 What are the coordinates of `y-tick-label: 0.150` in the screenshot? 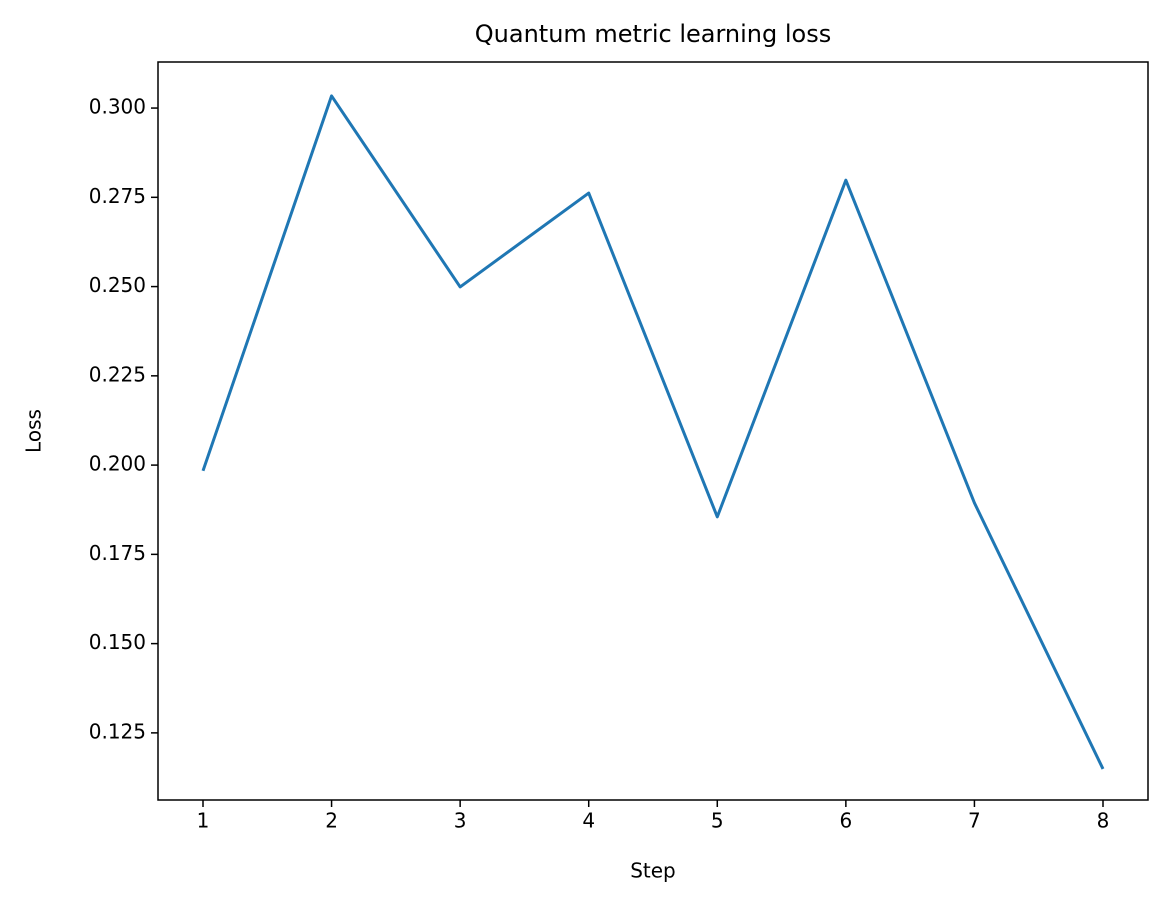 It's located at (117, 642).